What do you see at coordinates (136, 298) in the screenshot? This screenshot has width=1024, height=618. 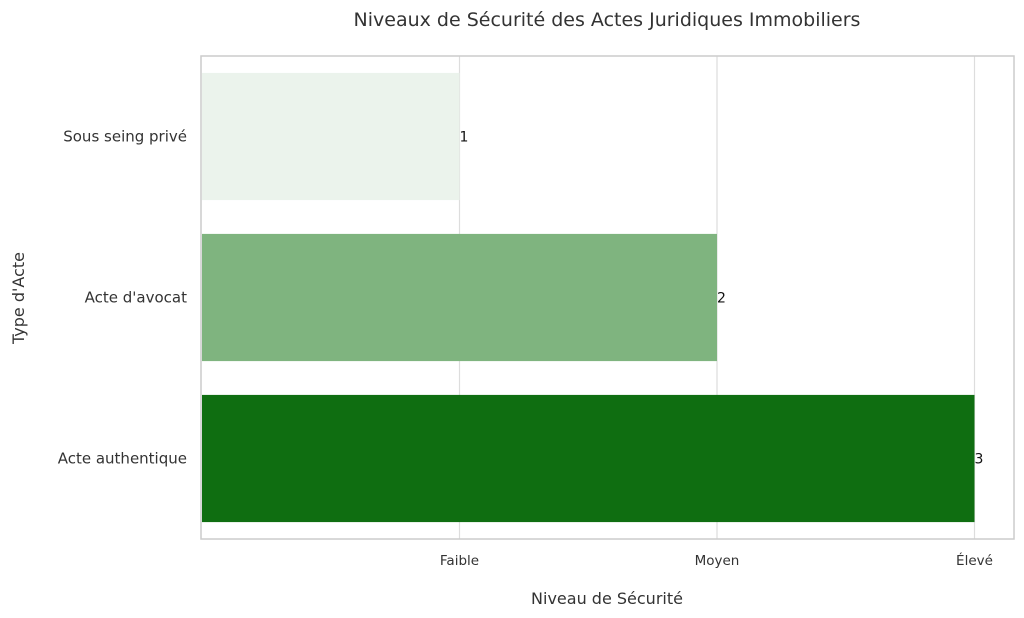 I see `y-tick-label: Acte d'avocat` at bounding box center [136, 298].